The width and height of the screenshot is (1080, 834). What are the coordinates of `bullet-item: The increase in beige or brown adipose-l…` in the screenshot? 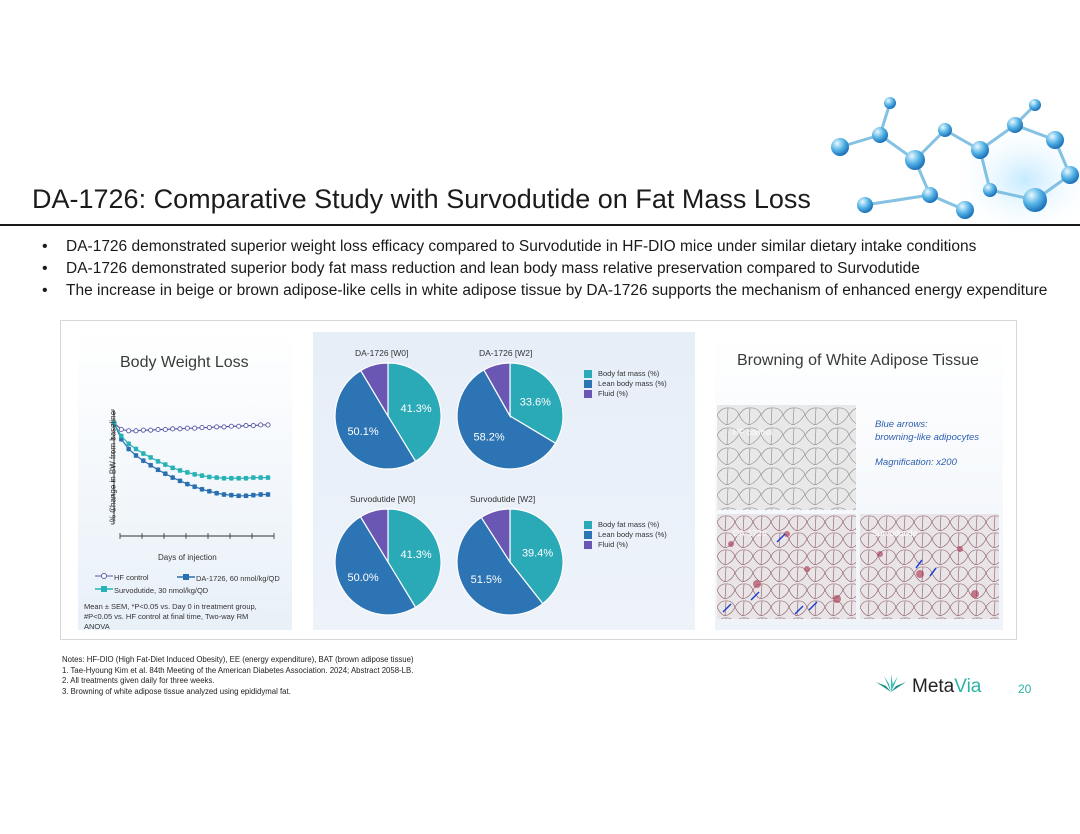 It's located at (550, 291).